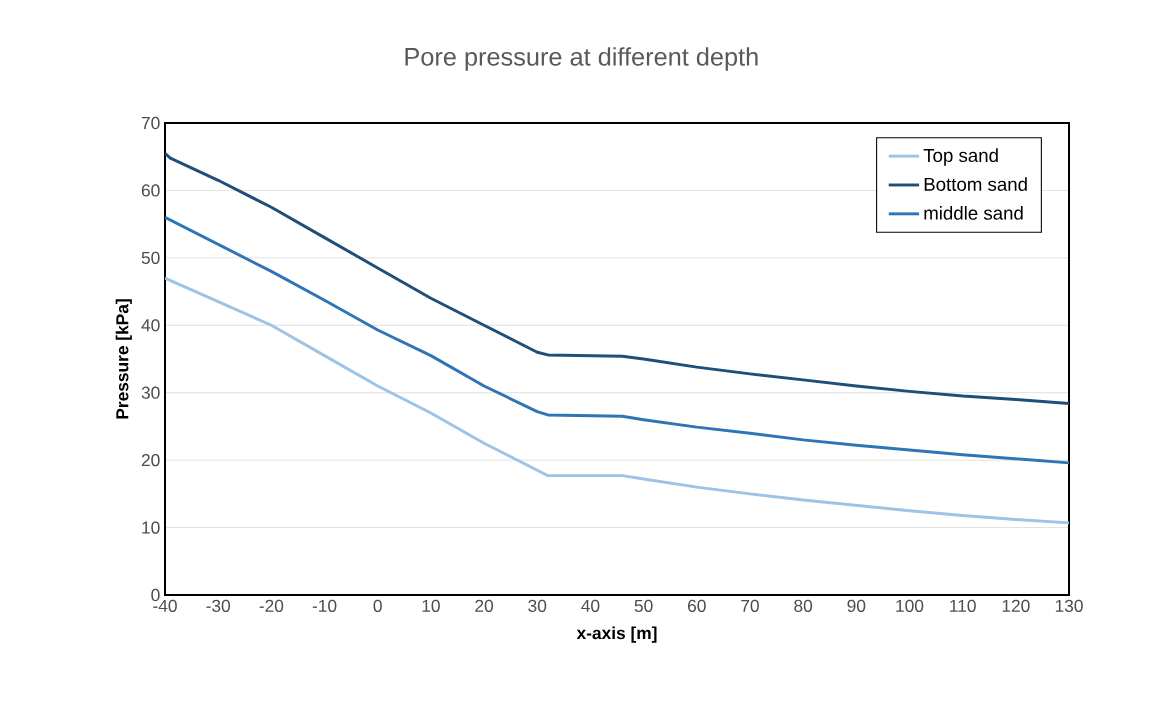 The height and width of the screenshot is (703, 1163). What do you see at coordinates (484, 605) in the screenshot?
I see `x-tick-label: 20` at bounding box center [484, 605].